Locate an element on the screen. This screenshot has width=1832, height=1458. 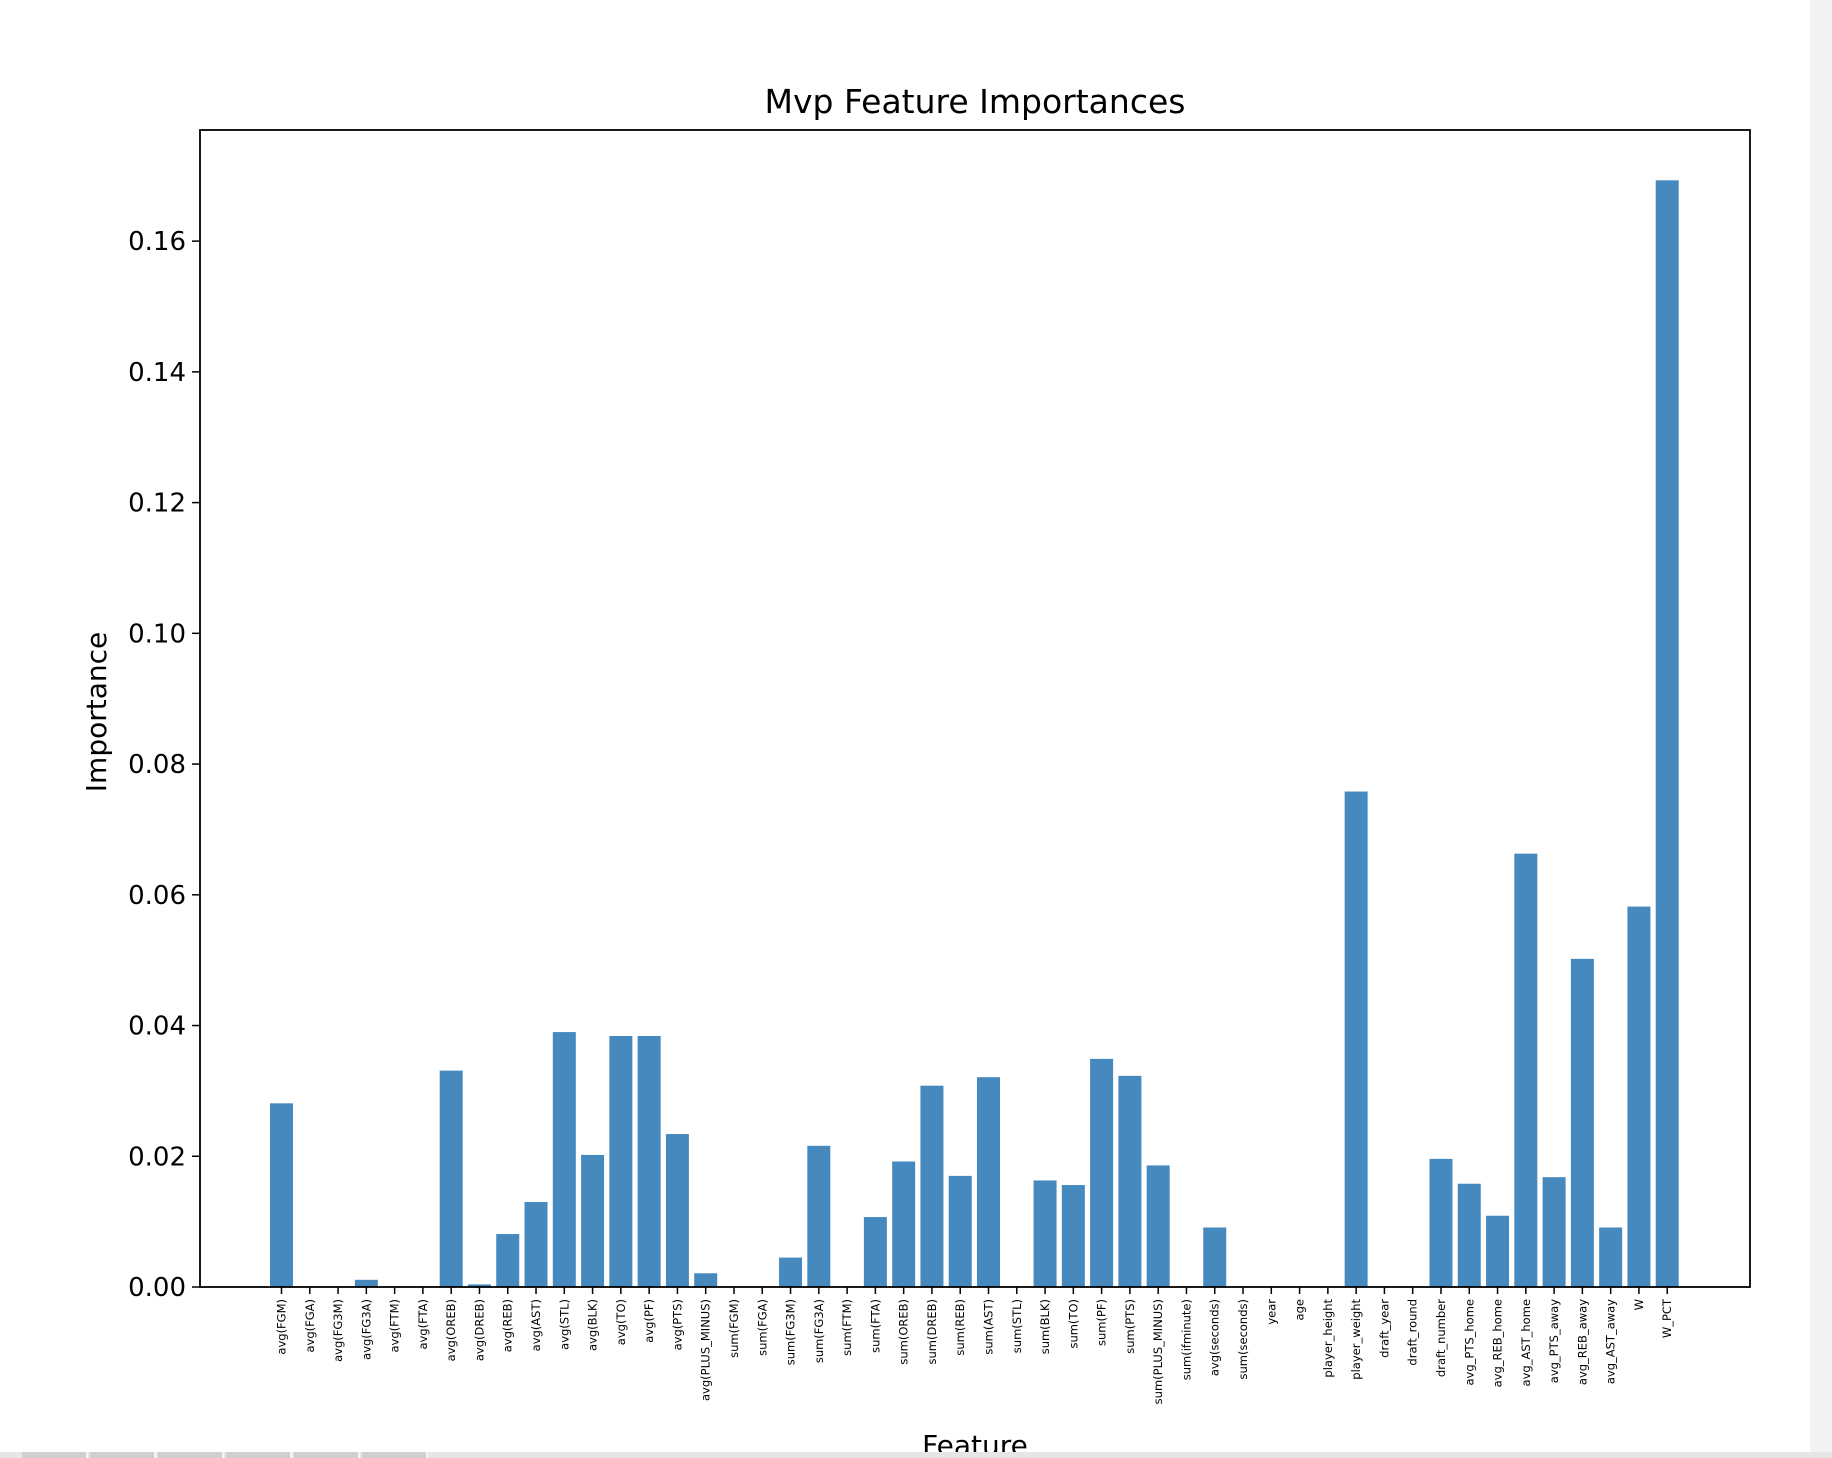
bar-sum(DREB) is located at coordinates (932, 1186).